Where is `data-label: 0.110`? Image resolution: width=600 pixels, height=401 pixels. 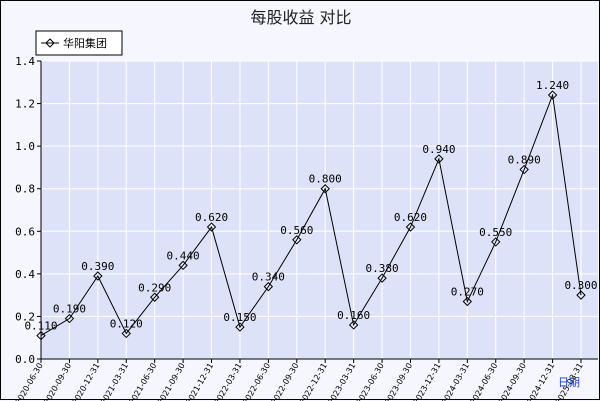
data-label: 0.110 is located at coordinates (40, 326).